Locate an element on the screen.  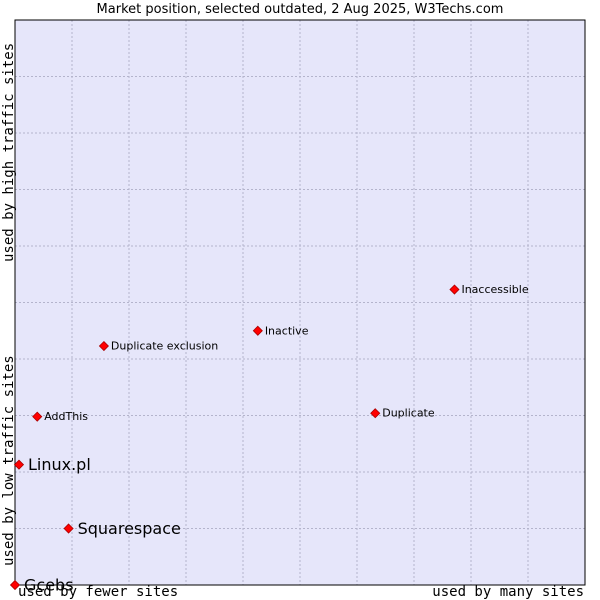
data-point: AddThis is located at coordinates (60, 416).